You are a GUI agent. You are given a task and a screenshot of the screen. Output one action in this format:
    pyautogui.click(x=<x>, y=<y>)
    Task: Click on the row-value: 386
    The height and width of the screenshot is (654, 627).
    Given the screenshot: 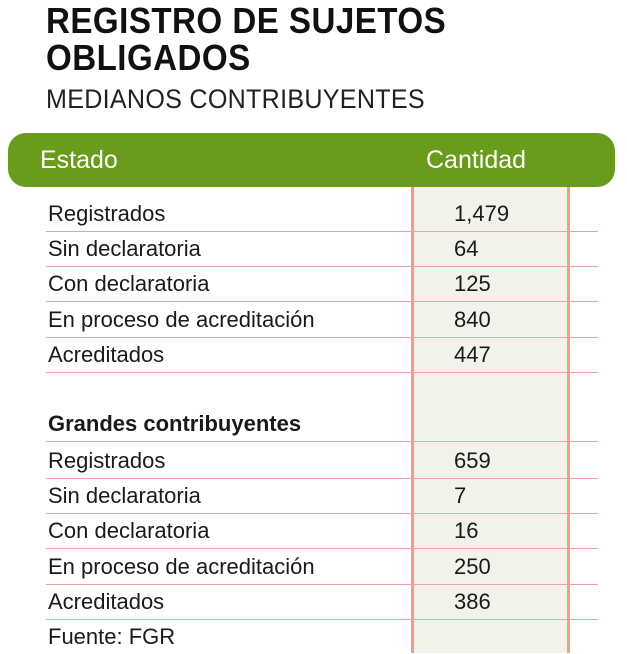 What is the action you would take?
    pyautogui.click(x=472, y=601)
    